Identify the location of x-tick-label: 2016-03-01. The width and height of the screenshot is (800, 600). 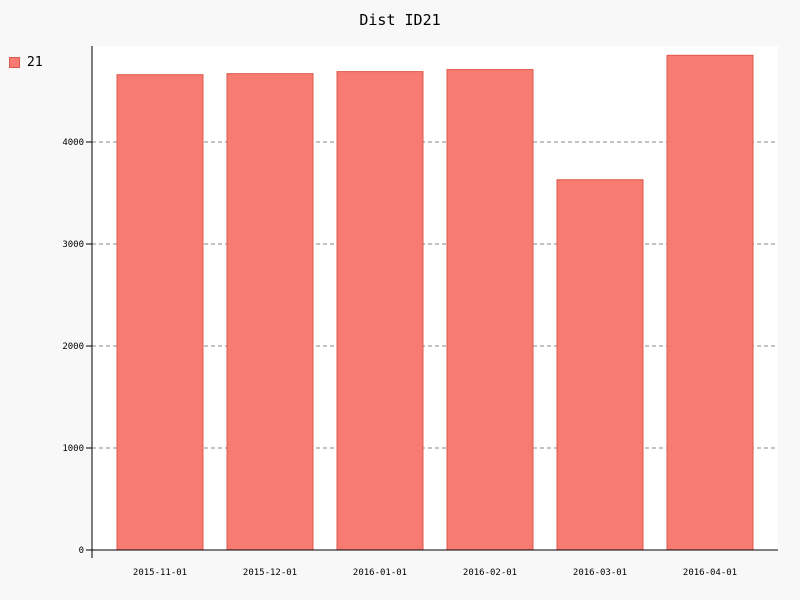
(600, 573).